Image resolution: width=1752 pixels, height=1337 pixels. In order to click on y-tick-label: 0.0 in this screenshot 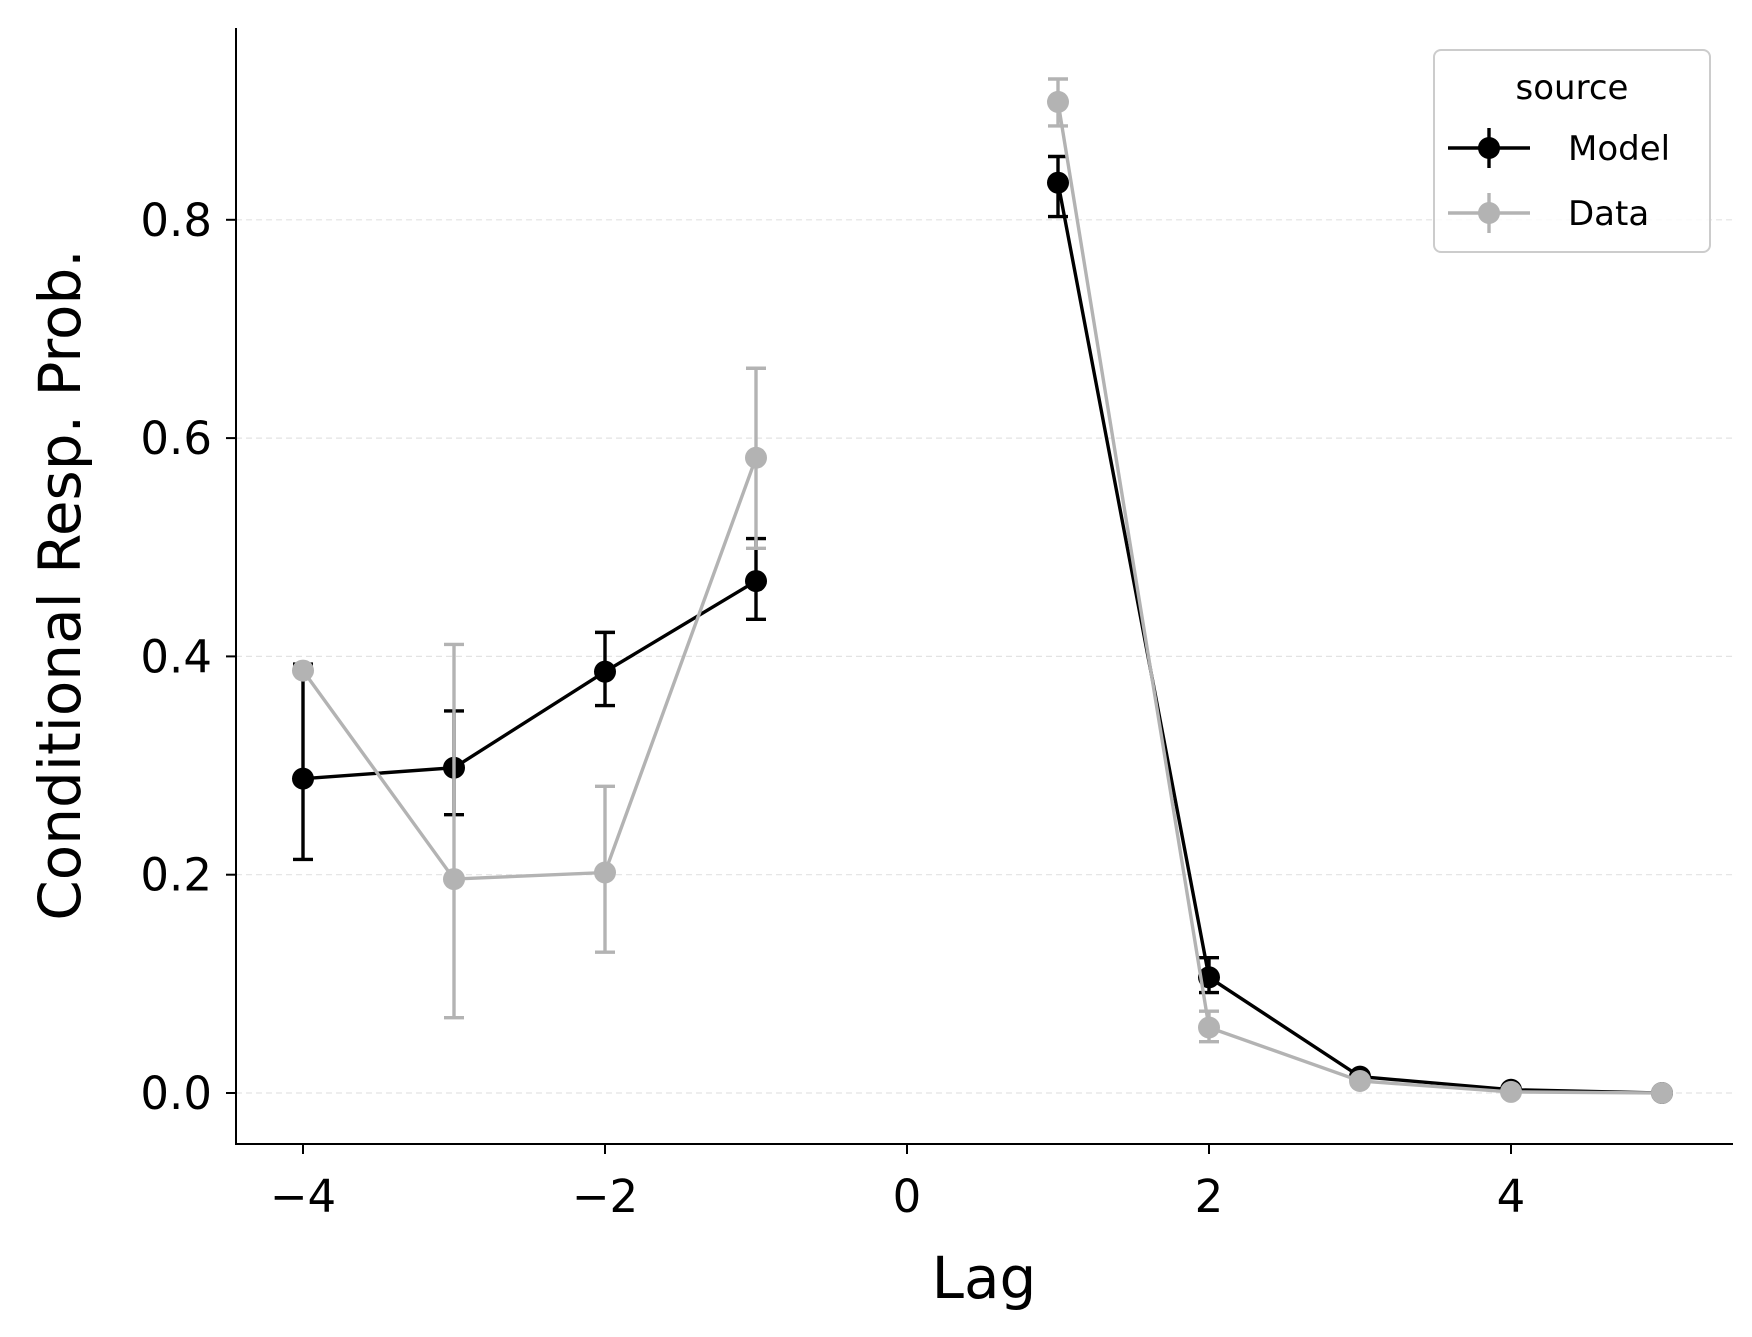, I will do `click(176, 1093)`.